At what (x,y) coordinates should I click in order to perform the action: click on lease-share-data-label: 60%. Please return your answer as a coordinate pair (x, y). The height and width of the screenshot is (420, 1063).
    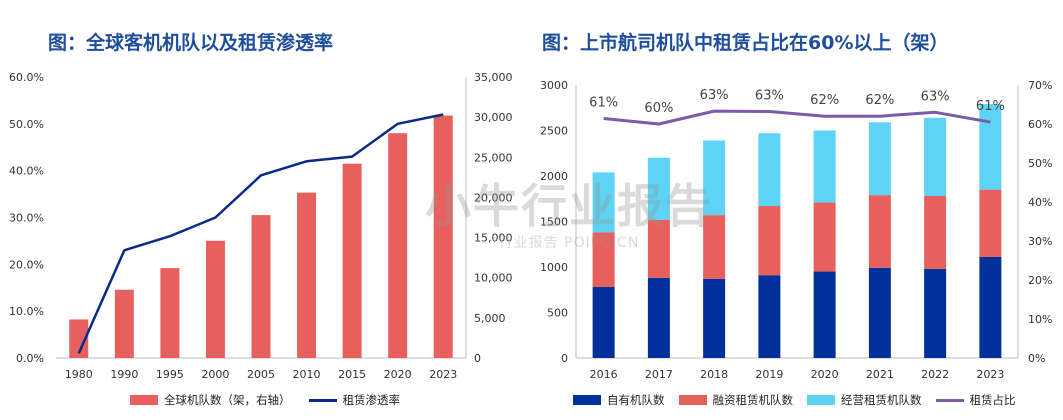
    Looking at the image, I should click on (658, 108).